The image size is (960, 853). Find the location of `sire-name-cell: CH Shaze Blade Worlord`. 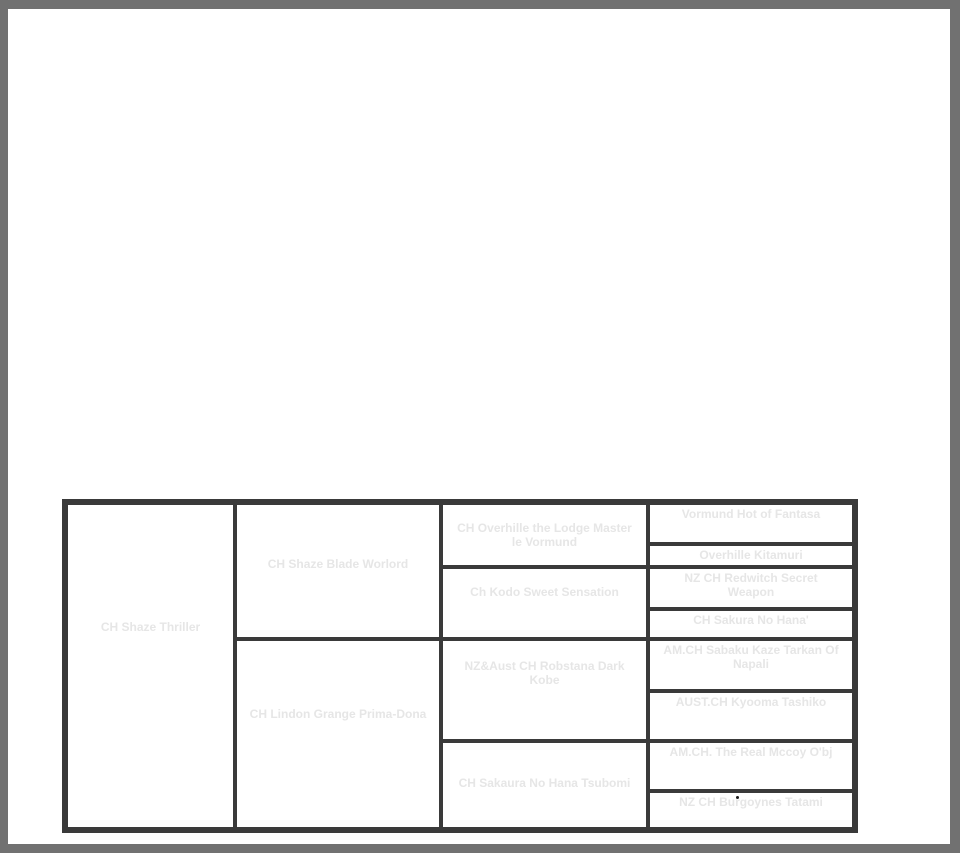

sire-name-cell: CH Shaze Blade Worlord is located at coordinates (338, 571).